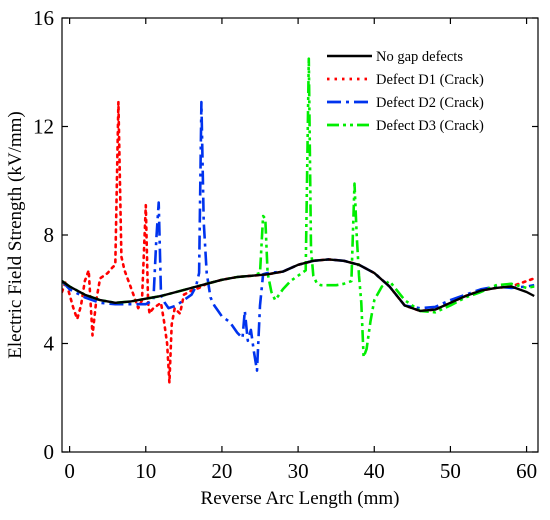 The width and height of the screenshot is (550, 520). What do you see at coordinates (145, 471) in the screenshot?
I see `x-tick-label: 10` at bounding box center [145, 471].